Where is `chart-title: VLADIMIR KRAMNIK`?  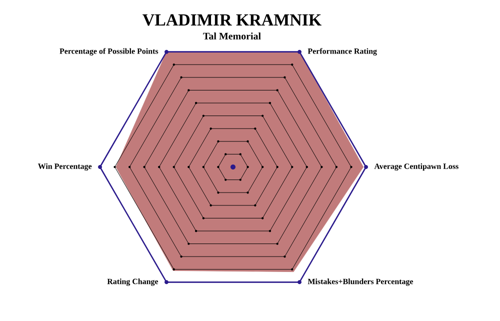 chart-title: VLADIMIR KRAMNIK is located at coordinates (232, 20).